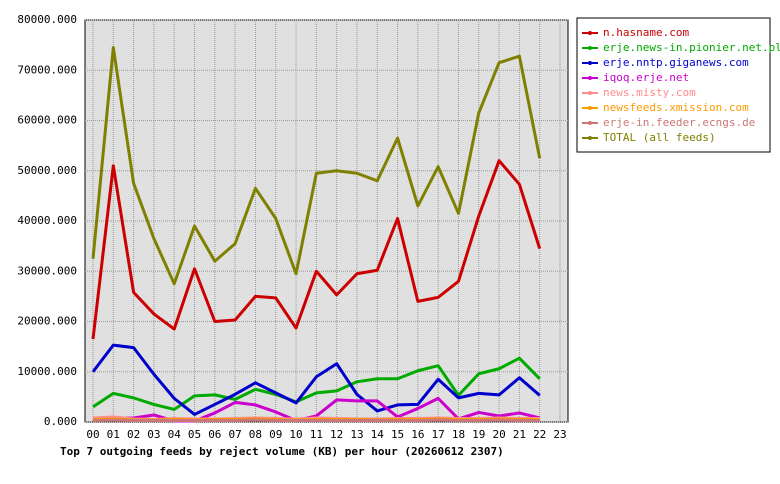  What do you see at coordinates (676, 107) in the screenshot?
I see `legend-label: newsfeeds.xmission.com` at bounding box center [676, 107].